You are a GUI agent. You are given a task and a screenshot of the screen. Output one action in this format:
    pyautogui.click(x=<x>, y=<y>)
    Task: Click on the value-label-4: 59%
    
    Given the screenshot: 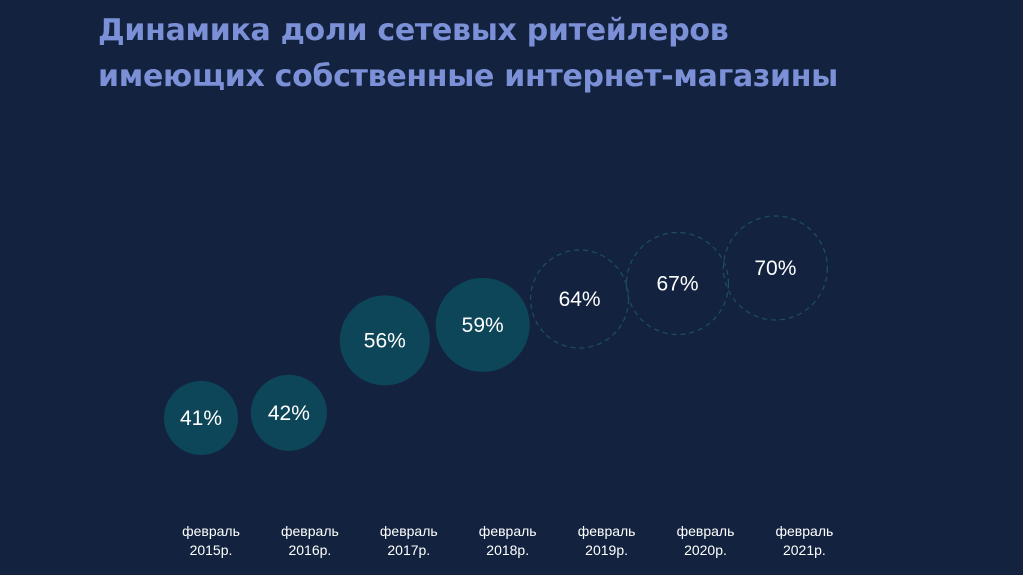 What is the action you would take?
    pyautogui.click(x=483, y=325)
    